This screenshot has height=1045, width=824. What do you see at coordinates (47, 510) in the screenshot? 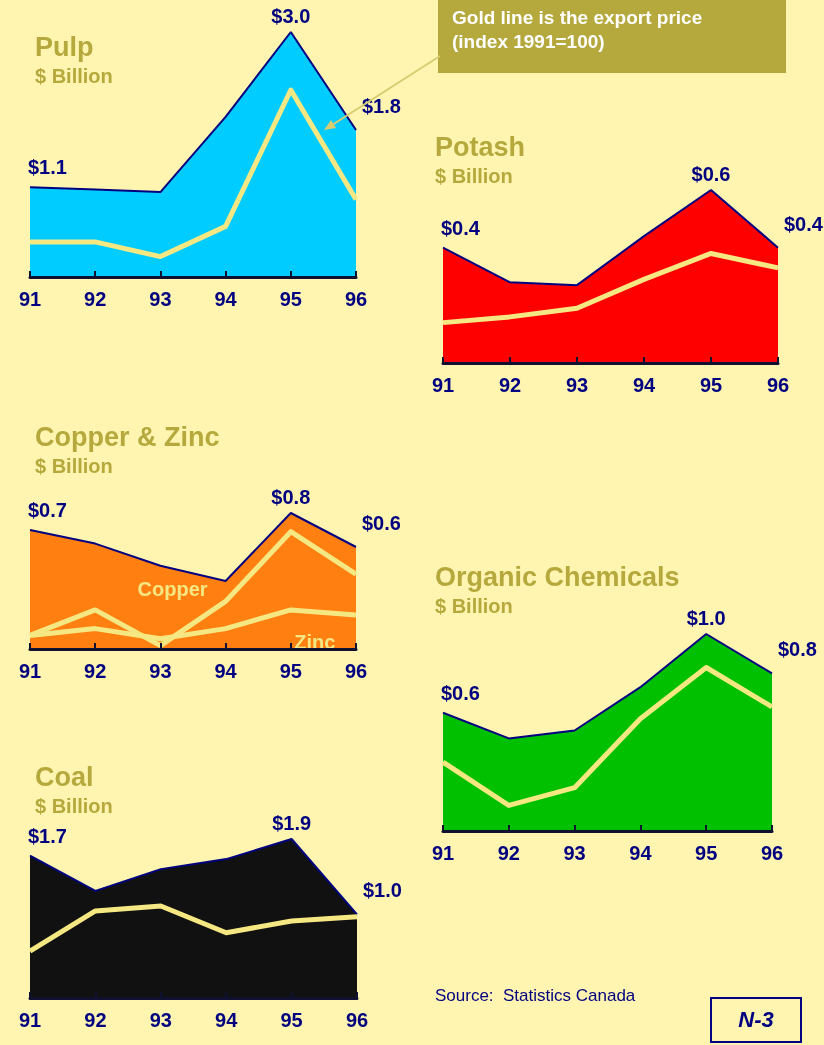
I see `data-label: $0.7` at bounding box center [47, 510].